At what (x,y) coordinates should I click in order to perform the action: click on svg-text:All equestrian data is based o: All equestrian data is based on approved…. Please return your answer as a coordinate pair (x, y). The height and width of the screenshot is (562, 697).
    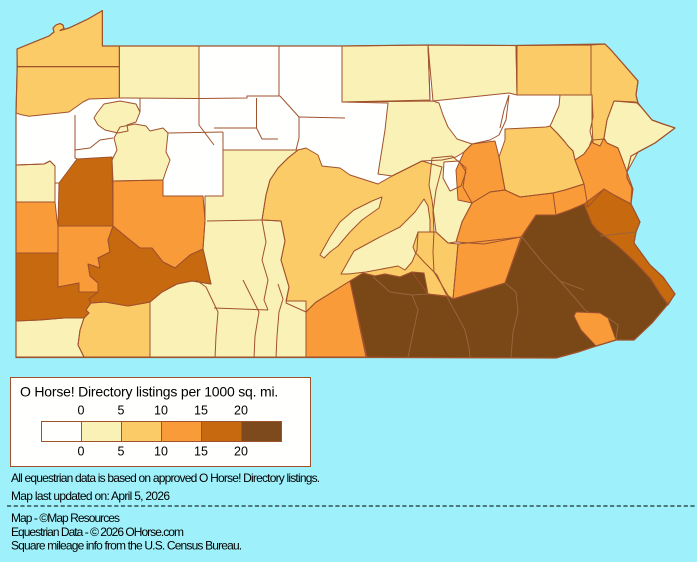
    Looking at the image, I should click on (165, 478).